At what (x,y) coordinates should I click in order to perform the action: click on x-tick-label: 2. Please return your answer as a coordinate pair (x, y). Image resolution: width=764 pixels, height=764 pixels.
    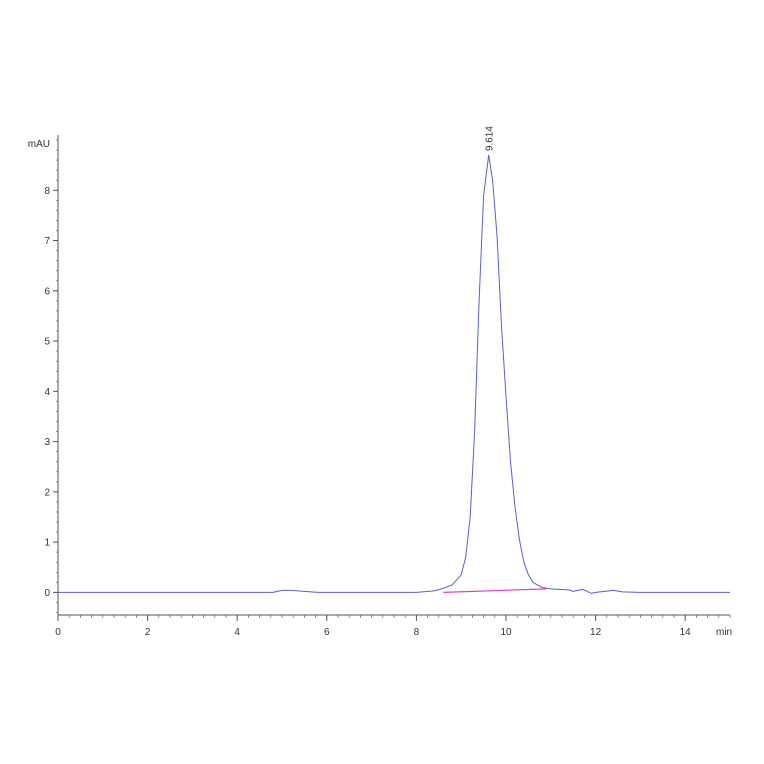
    Looking at the image, I should click on (148, 632).